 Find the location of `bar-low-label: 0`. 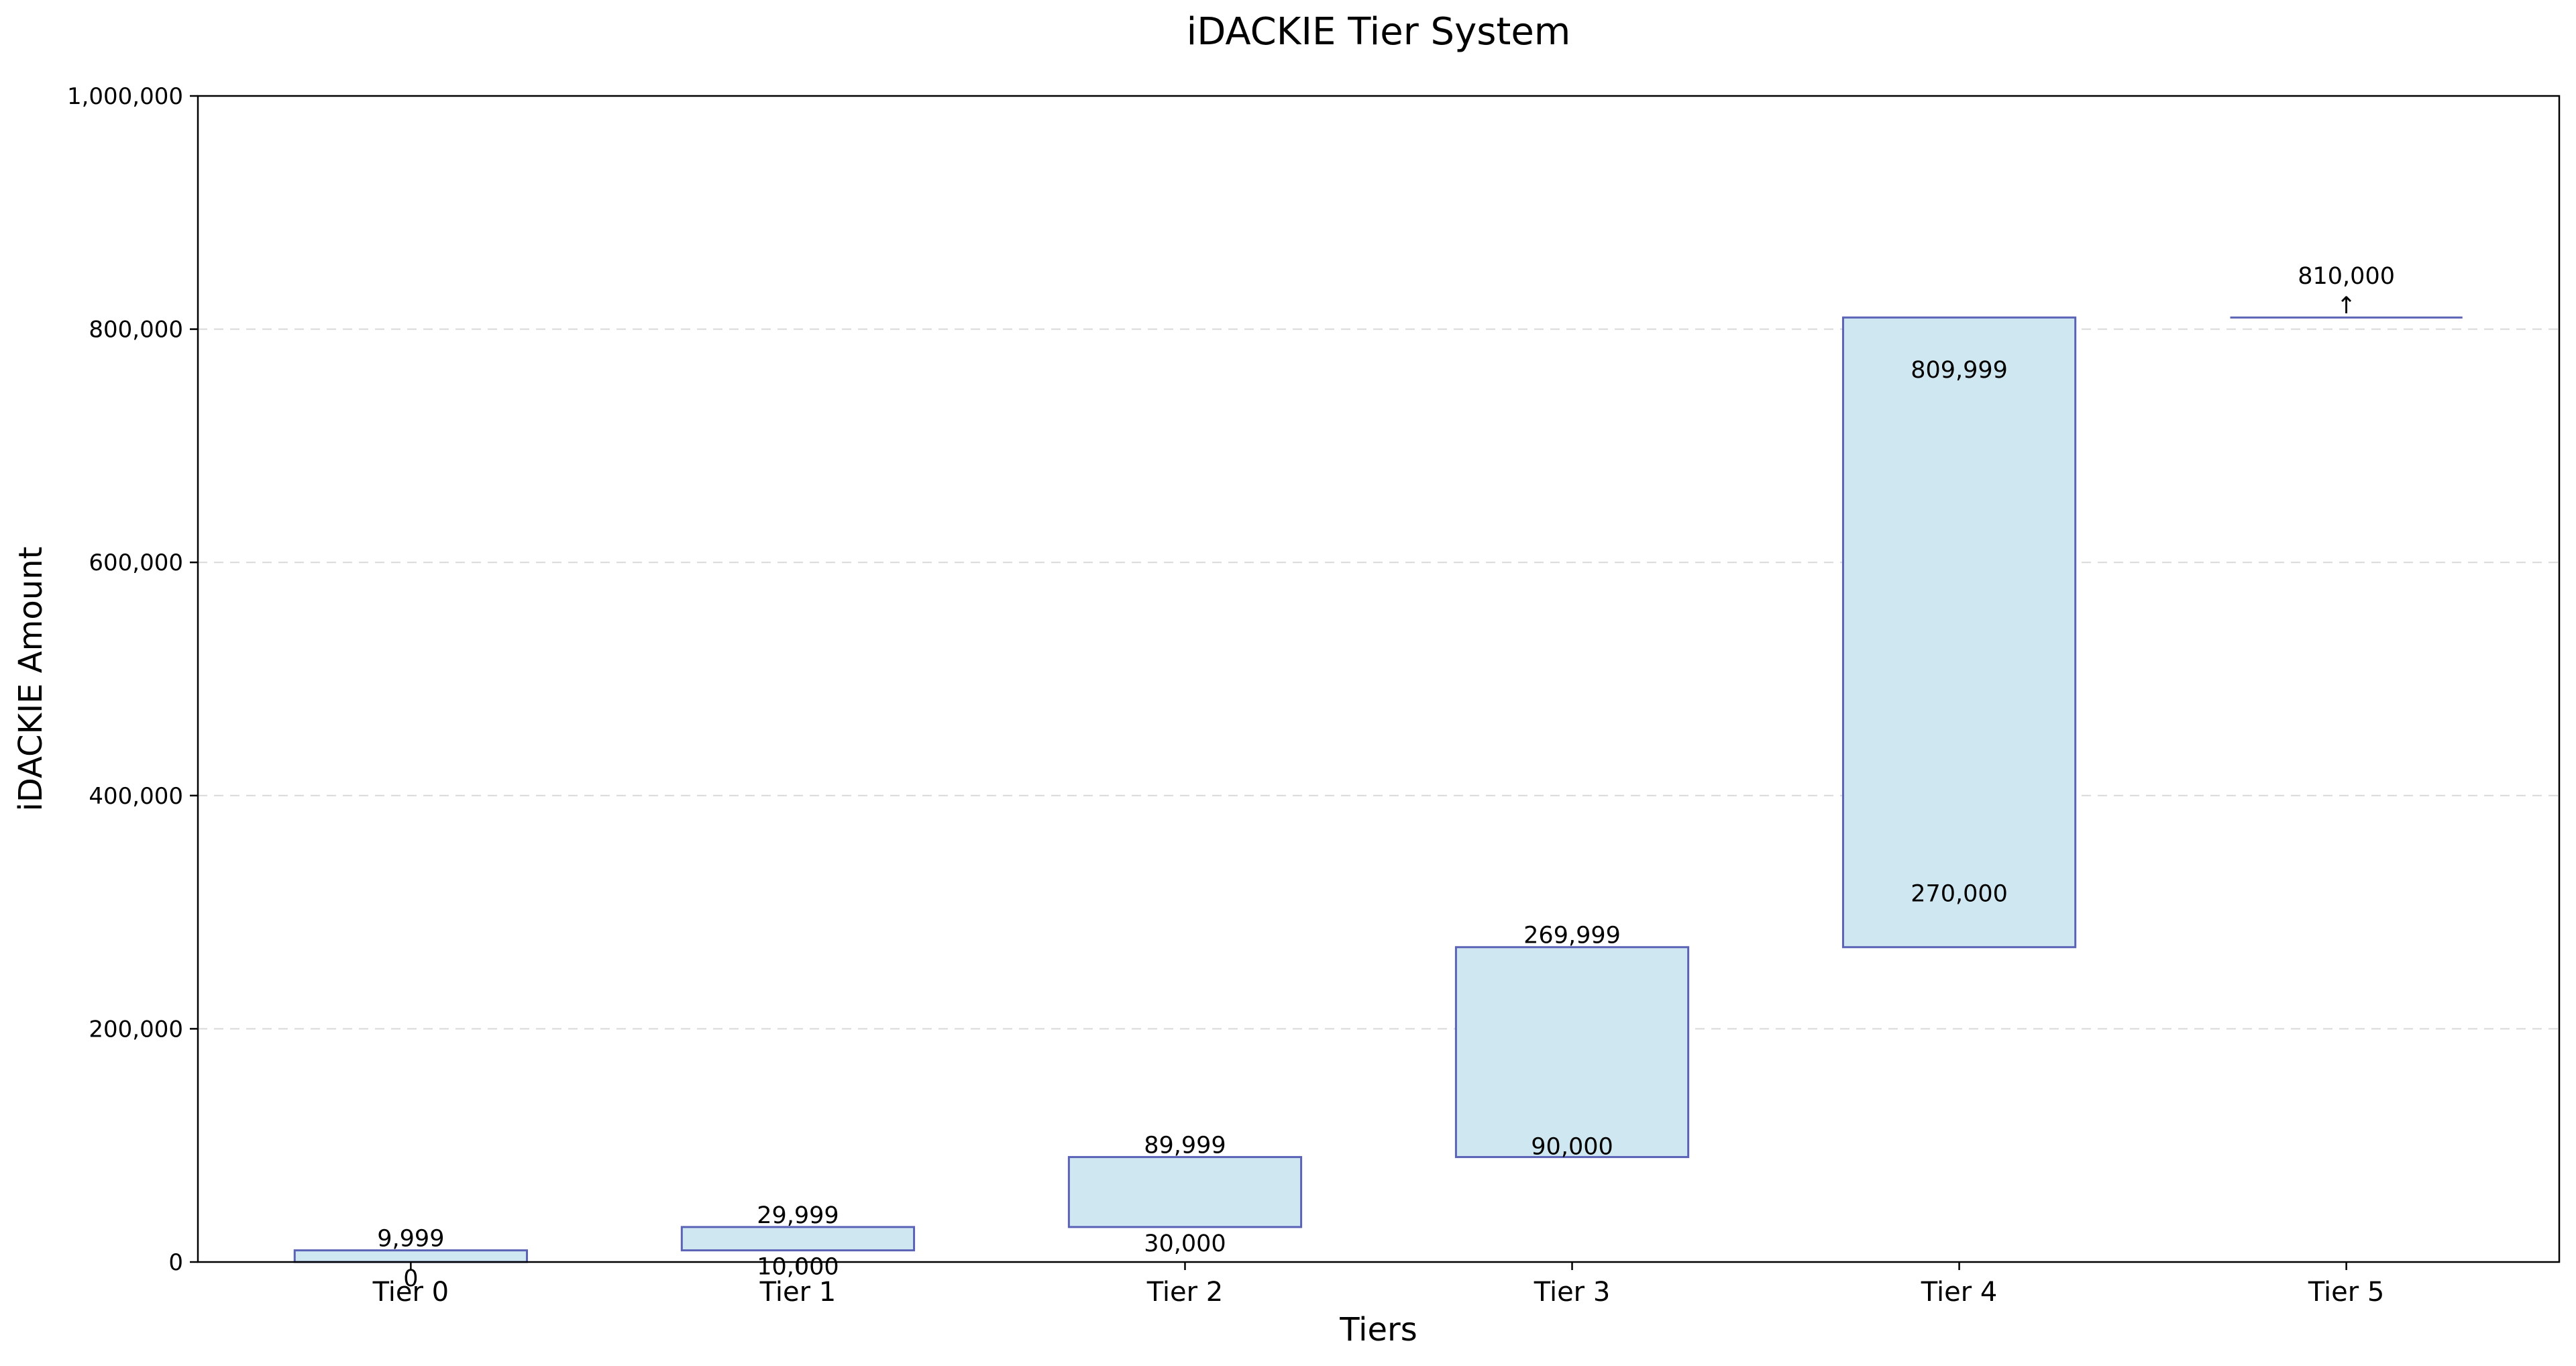

bar-low-label: 0 is located at coordinates (410, 1278).